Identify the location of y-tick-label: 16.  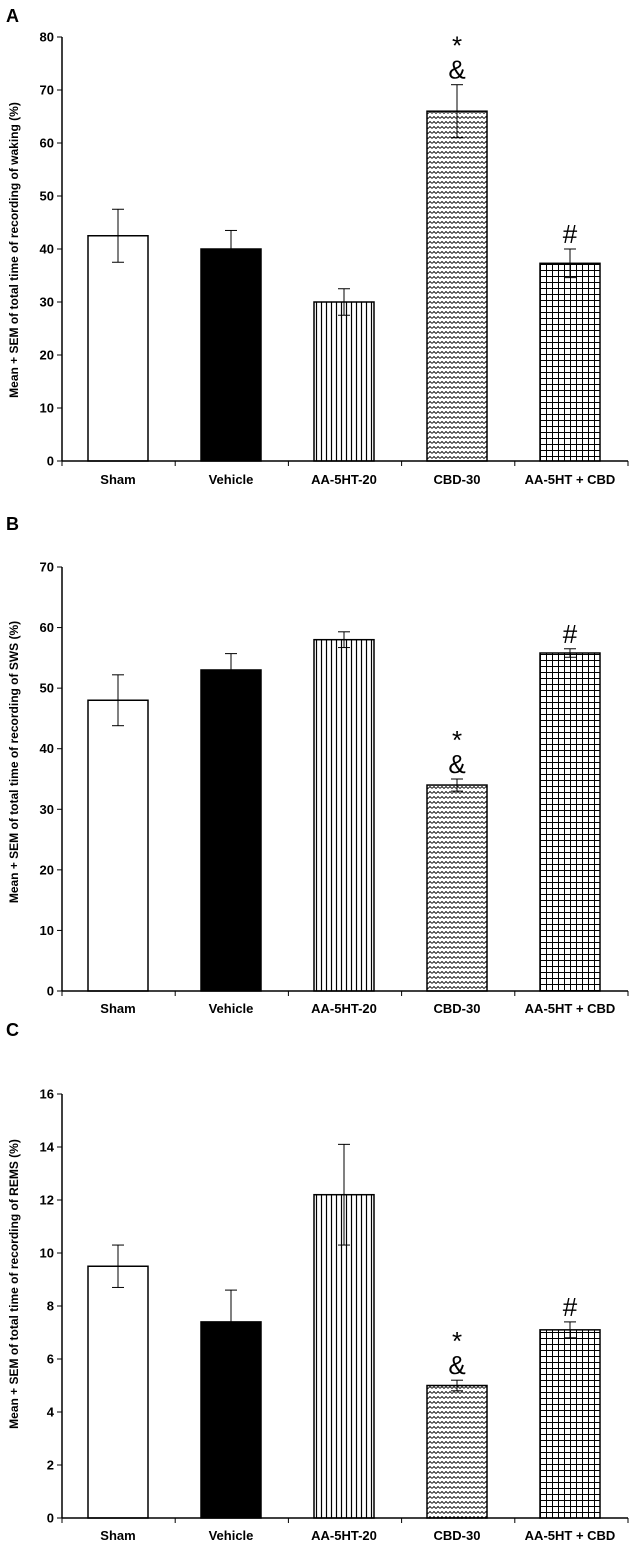
(47, 1094).